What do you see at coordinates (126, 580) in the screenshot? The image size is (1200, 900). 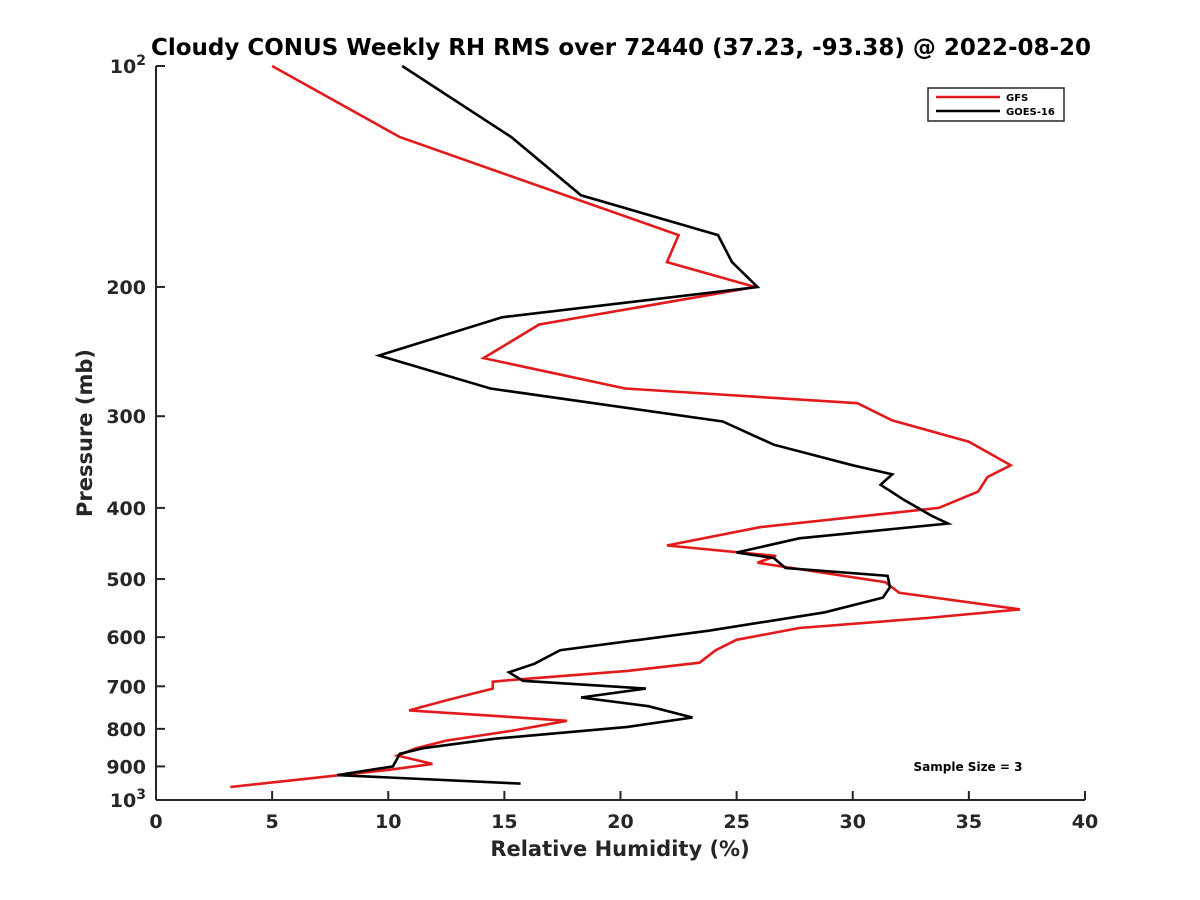 I see `y-tick-label: 500` at bounding box center [126, 580].